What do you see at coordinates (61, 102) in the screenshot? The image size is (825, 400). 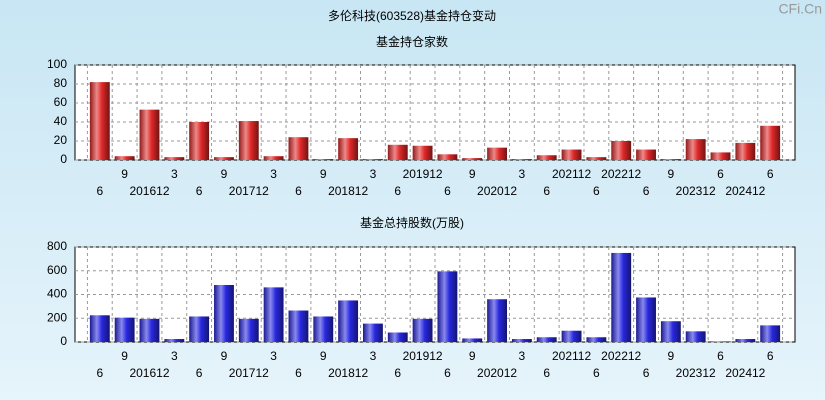 I see `y-tick-label: 60` at bounding box center [61, 102].